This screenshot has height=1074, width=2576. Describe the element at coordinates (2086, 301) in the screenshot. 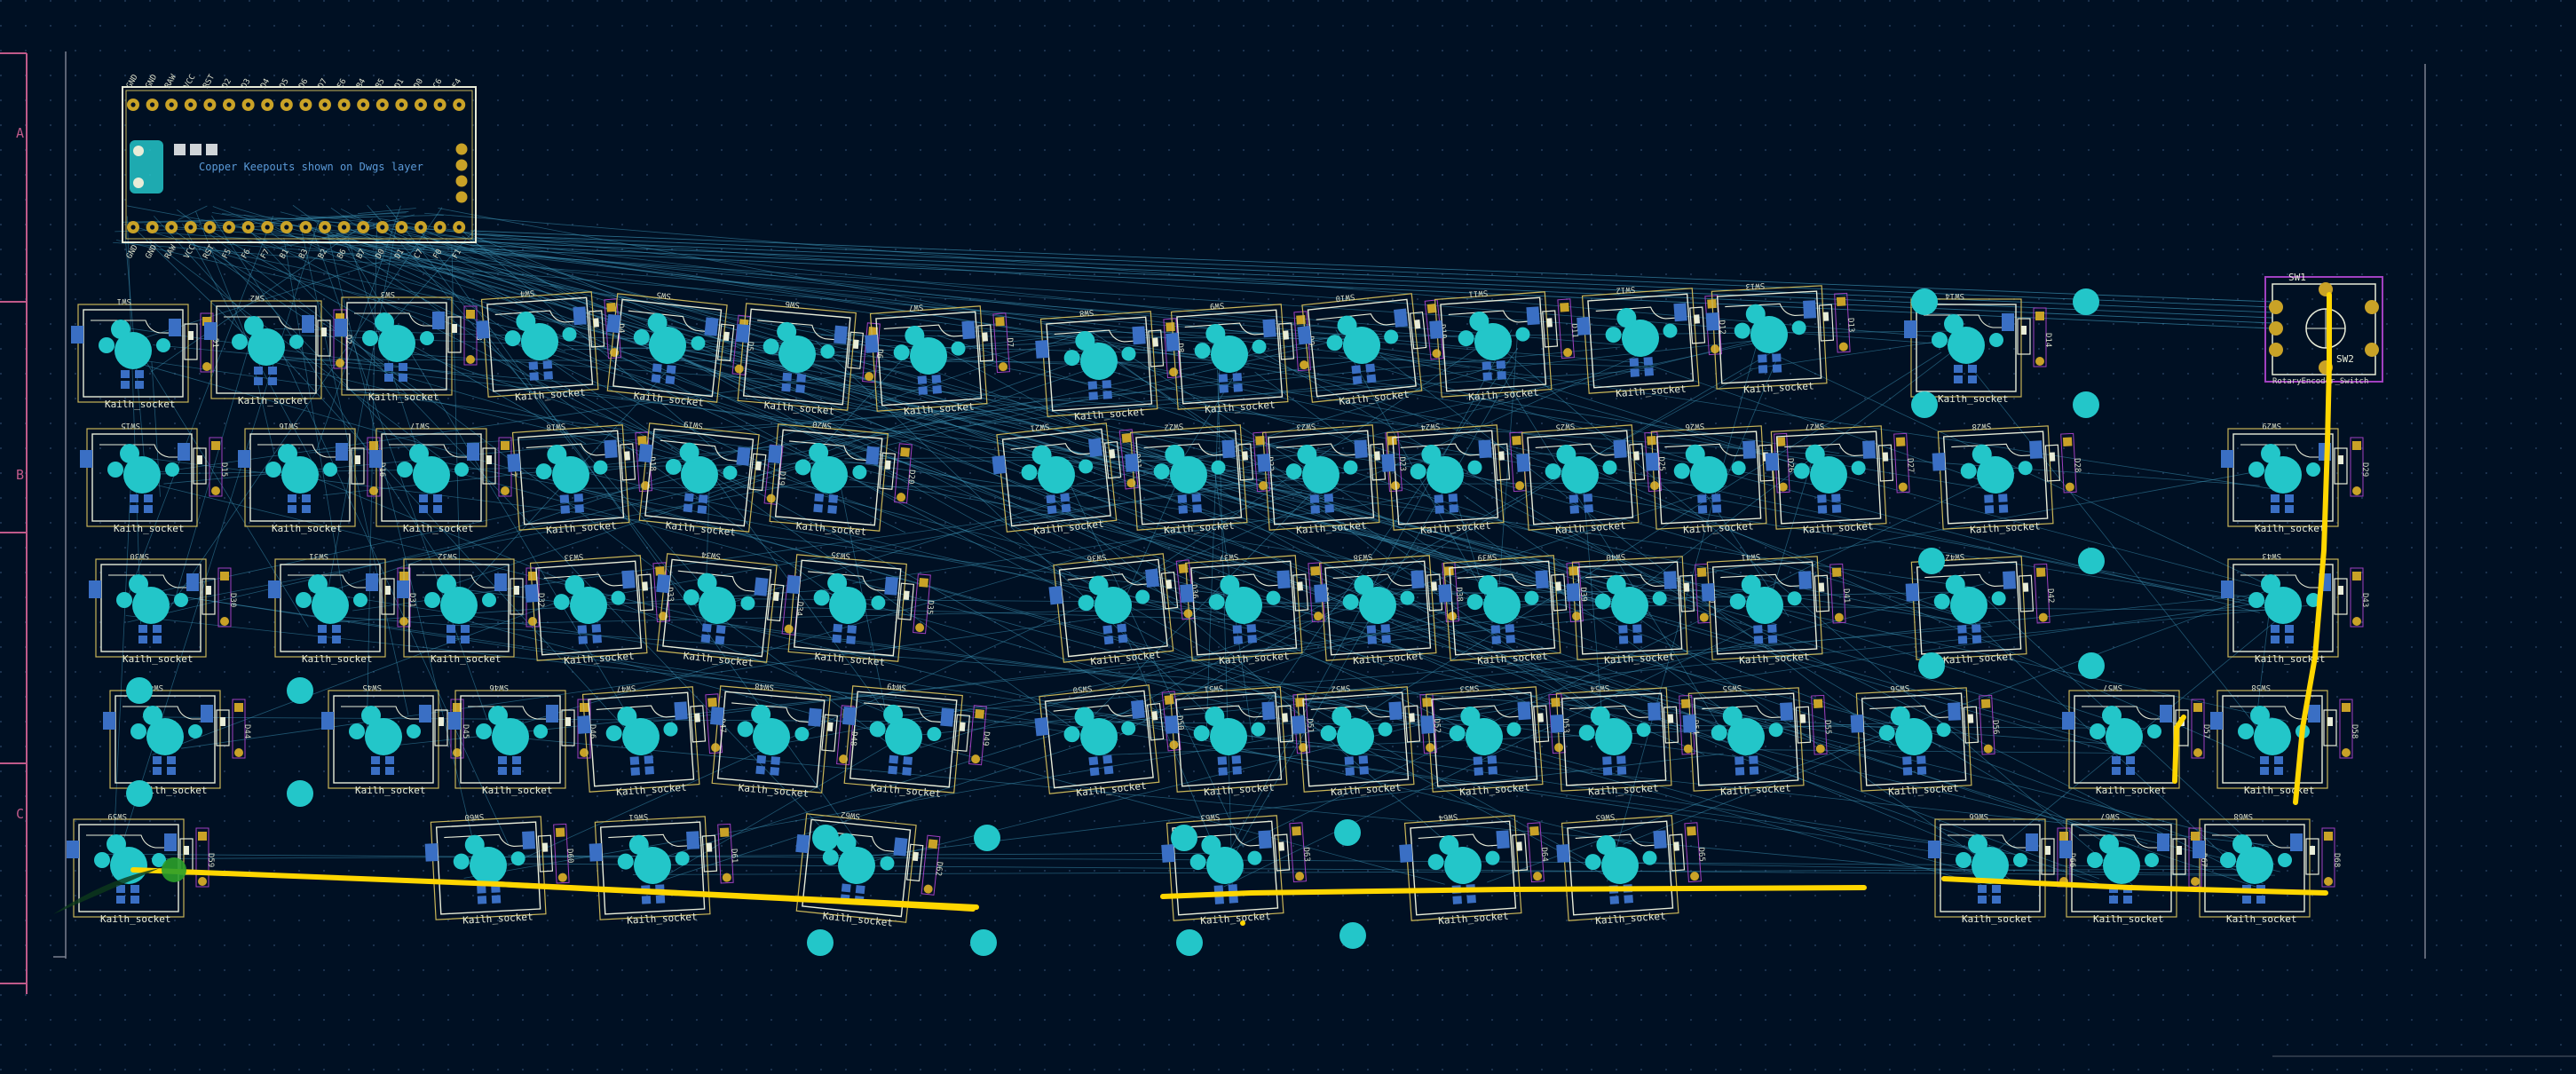

I see `mounting-hole` at that location.